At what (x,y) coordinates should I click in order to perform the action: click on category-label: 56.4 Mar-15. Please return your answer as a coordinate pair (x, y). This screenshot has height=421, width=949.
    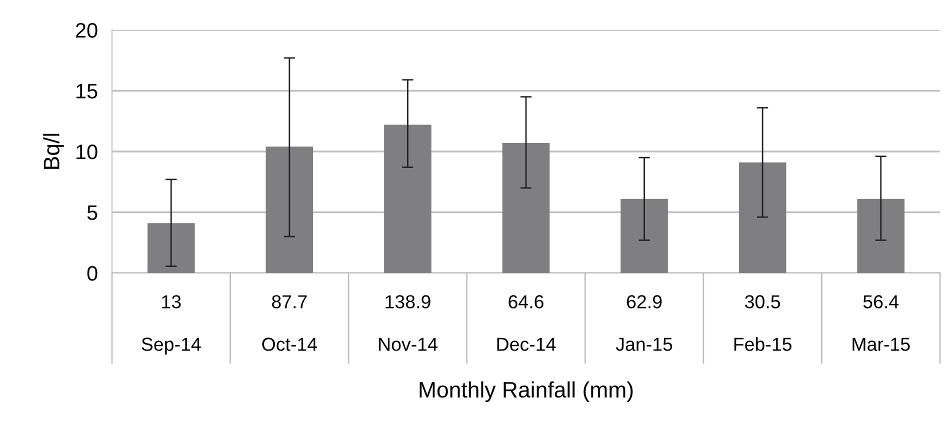
    Looking at the image, I should click on (881, 323).